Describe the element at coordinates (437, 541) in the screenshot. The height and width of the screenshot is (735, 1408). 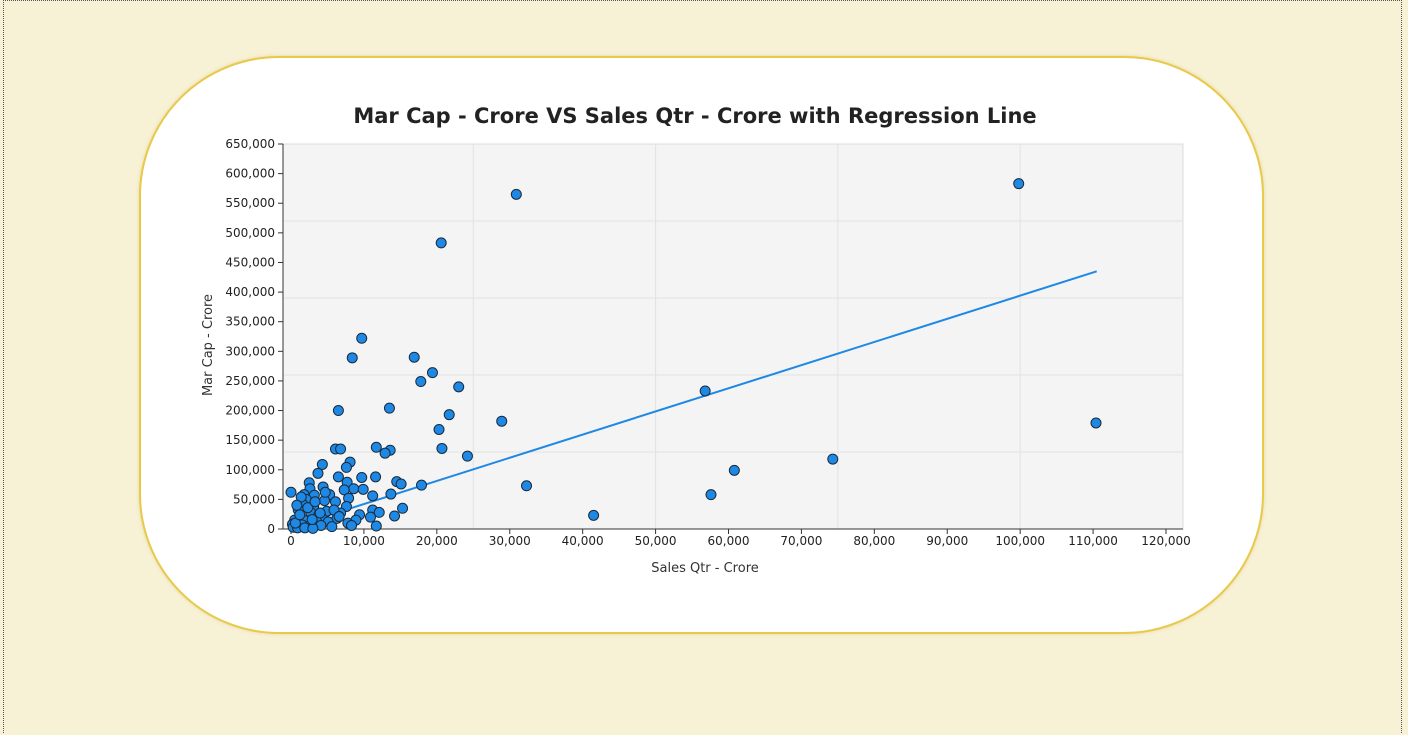
I see `x-tick-label: 20,000` at that location.